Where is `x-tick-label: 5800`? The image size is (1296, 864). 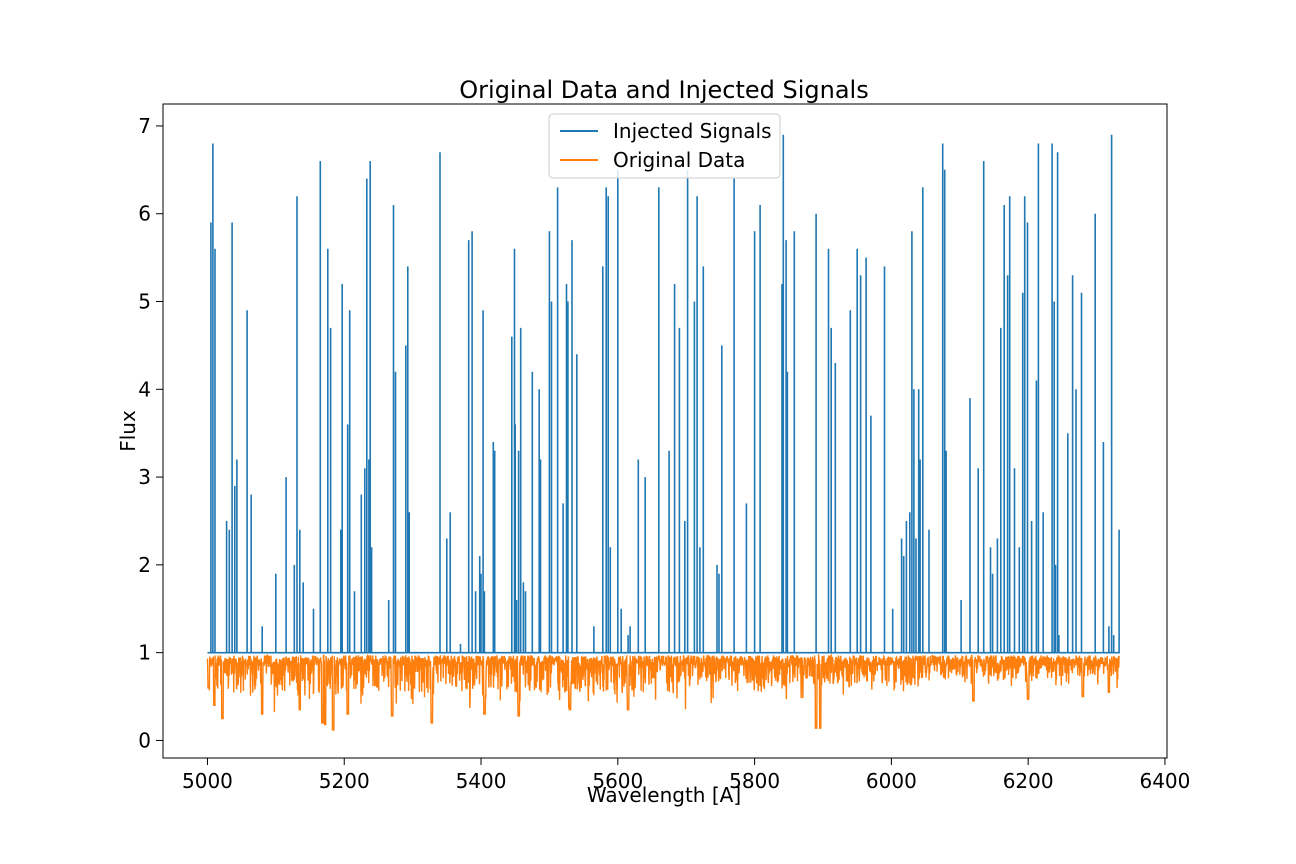
x-tick-label: 5800 is located at coordinates (754, 781).